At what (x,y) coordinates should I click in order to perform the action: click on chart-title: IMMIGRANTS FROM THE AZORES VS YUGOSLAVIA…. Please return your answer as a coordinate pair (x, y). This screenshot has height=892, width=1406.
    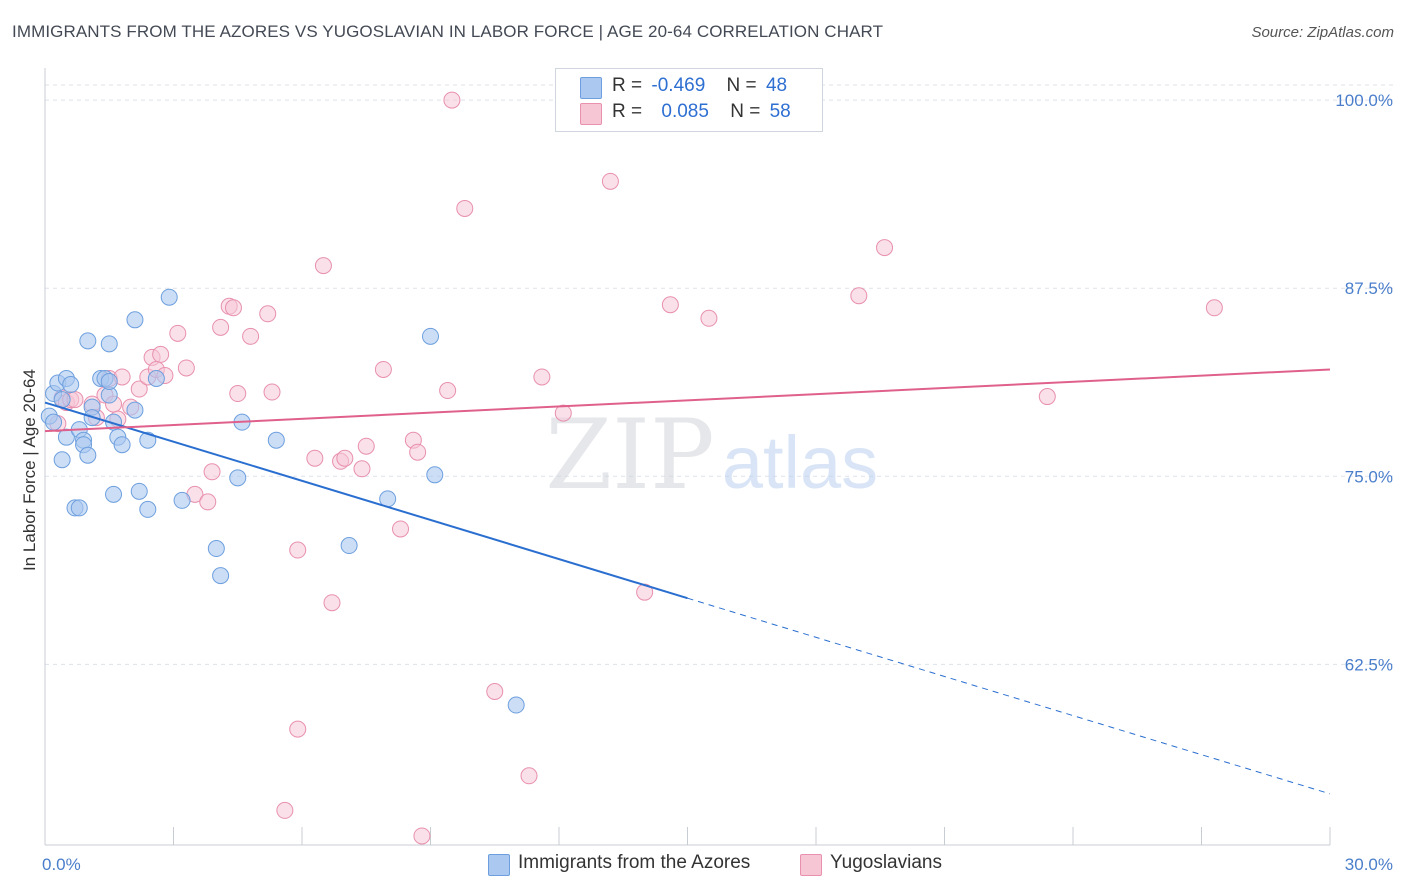
    Looking at the image, I should click on (448, 31).